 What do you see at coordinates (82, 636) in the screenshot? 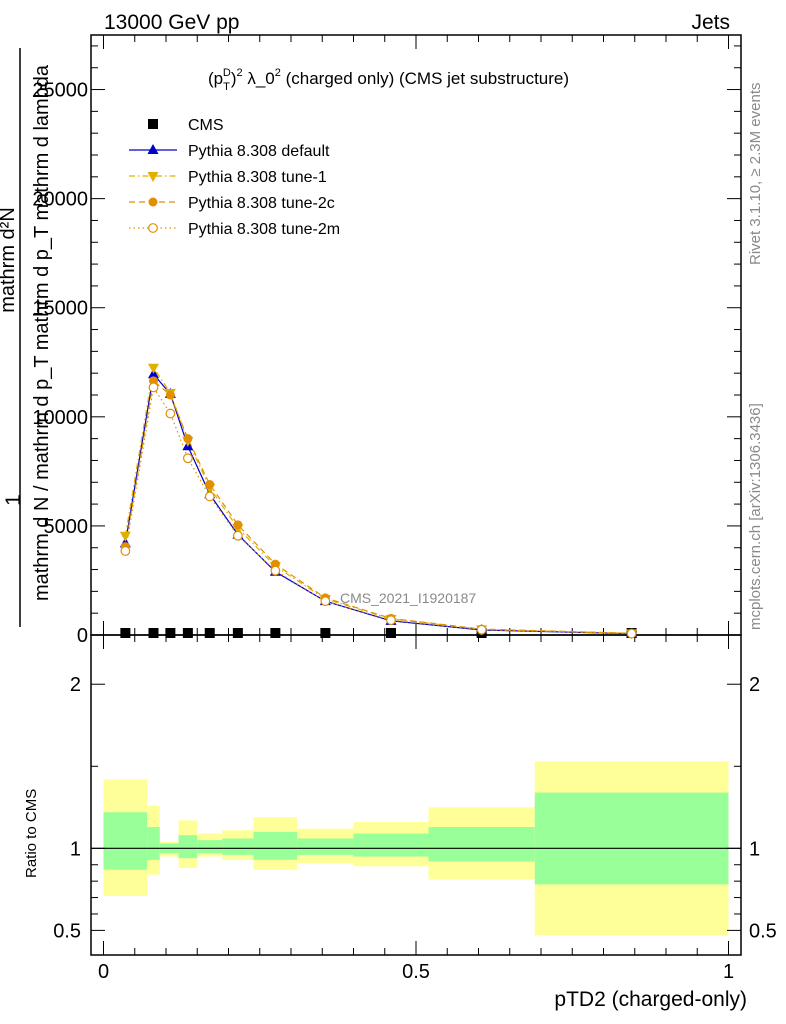
I see `y-tick-label: 0` at bounding box center [82, 636].